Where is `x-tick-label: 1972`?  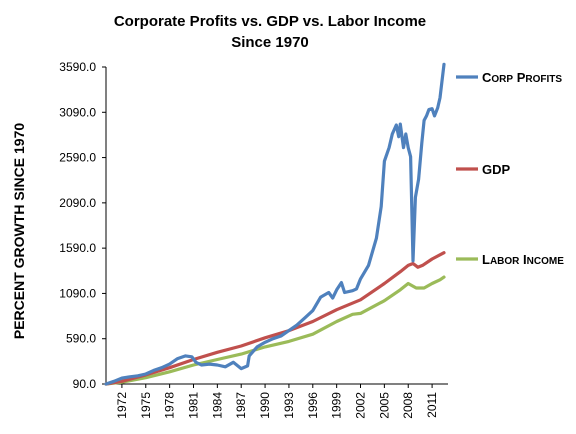 x-tick-label: 1972 is located at coordinates (122, 405).